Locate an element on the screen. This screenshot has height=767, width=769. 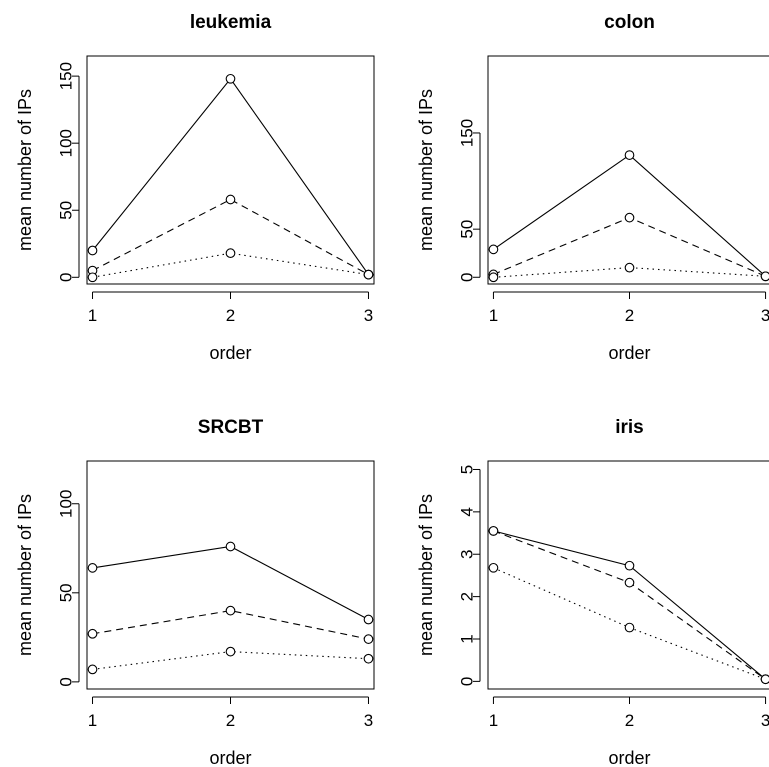
panel-title: SRCBT is located at coordinates (231, 427).